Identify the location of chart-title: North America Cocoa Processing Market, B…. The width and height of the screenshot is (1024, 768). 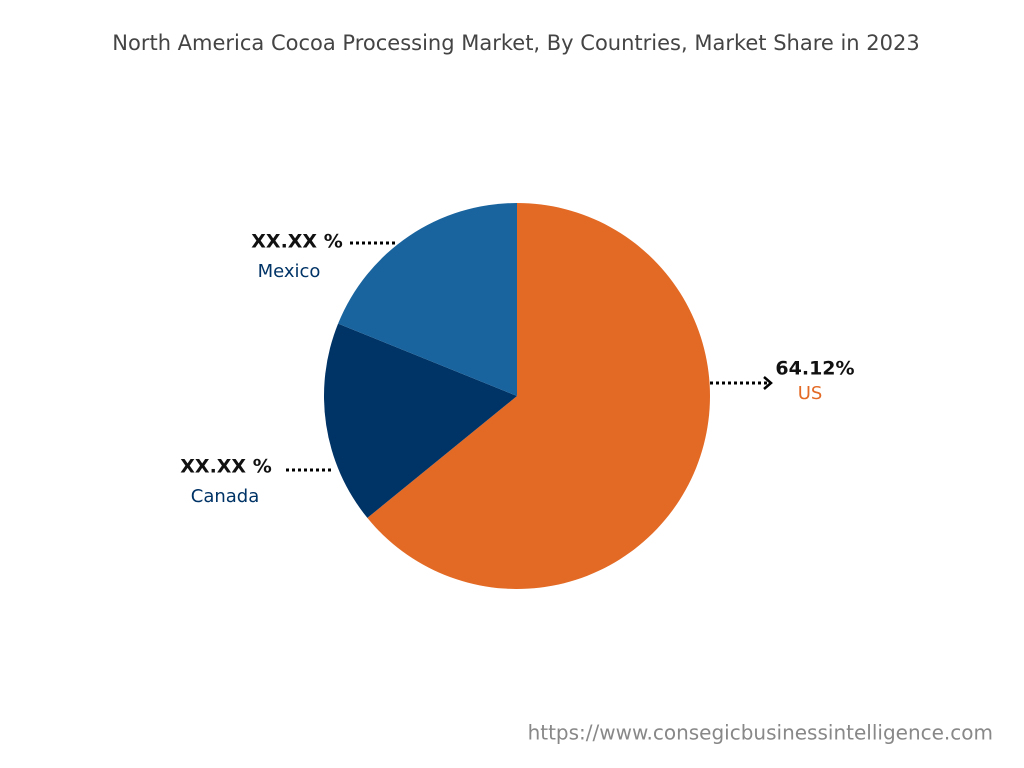
(515, 43).